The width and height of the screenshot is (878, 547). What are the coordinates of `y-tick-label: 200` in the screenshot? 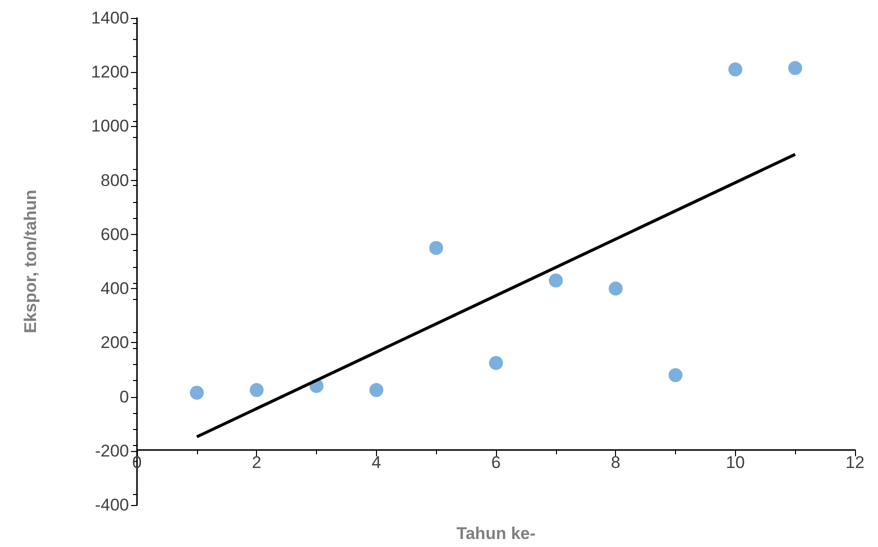 It's located at (114, 342).